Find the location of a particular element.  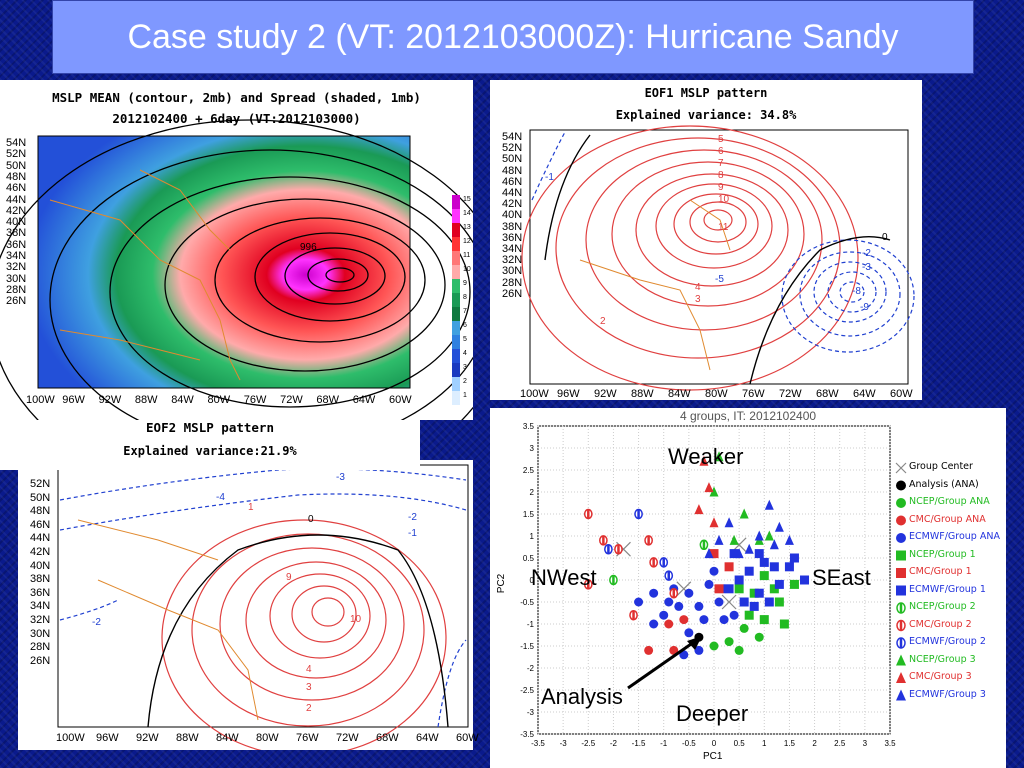

eof2-coastline is located at coordinates (168, 620).